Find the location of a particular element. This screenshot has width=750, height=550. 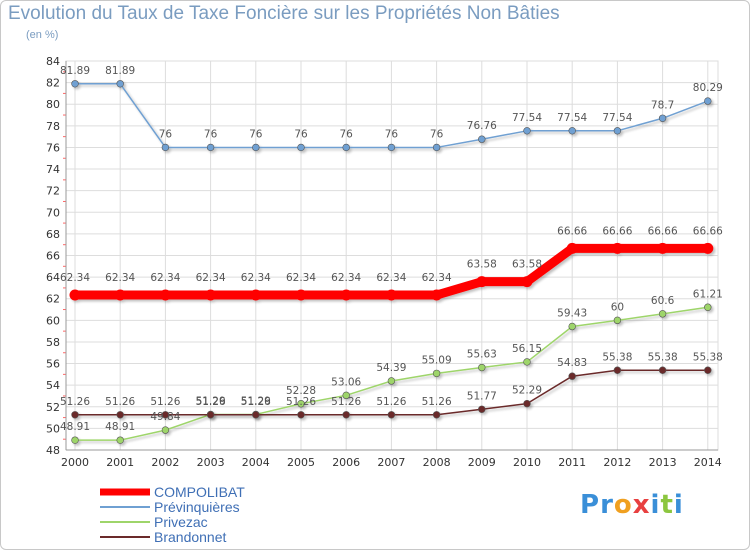

y-tick-label: 50 is located at coordinates (53, 428).